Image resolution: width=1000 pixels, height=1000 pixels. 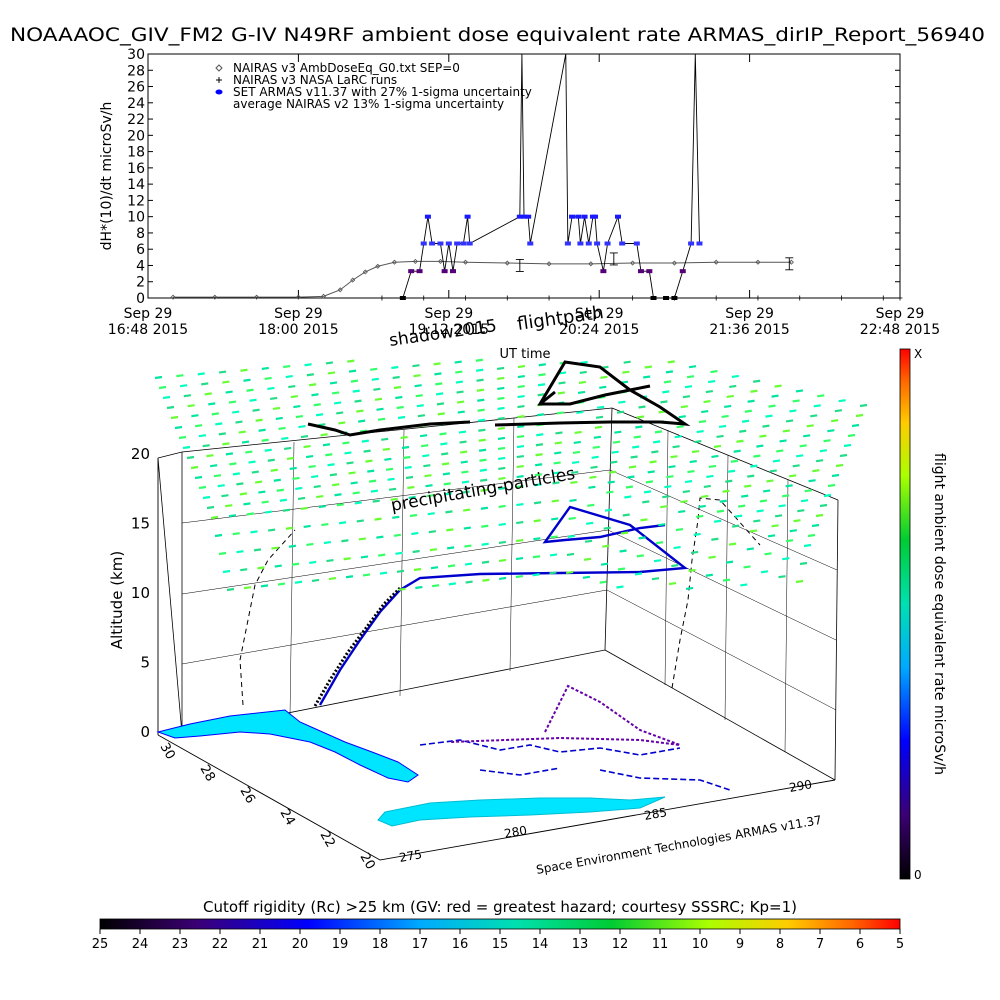 What do you see at coordinates (613, 259) in the screenshot?
I see `error-bar` at bounding box center [613, 259].